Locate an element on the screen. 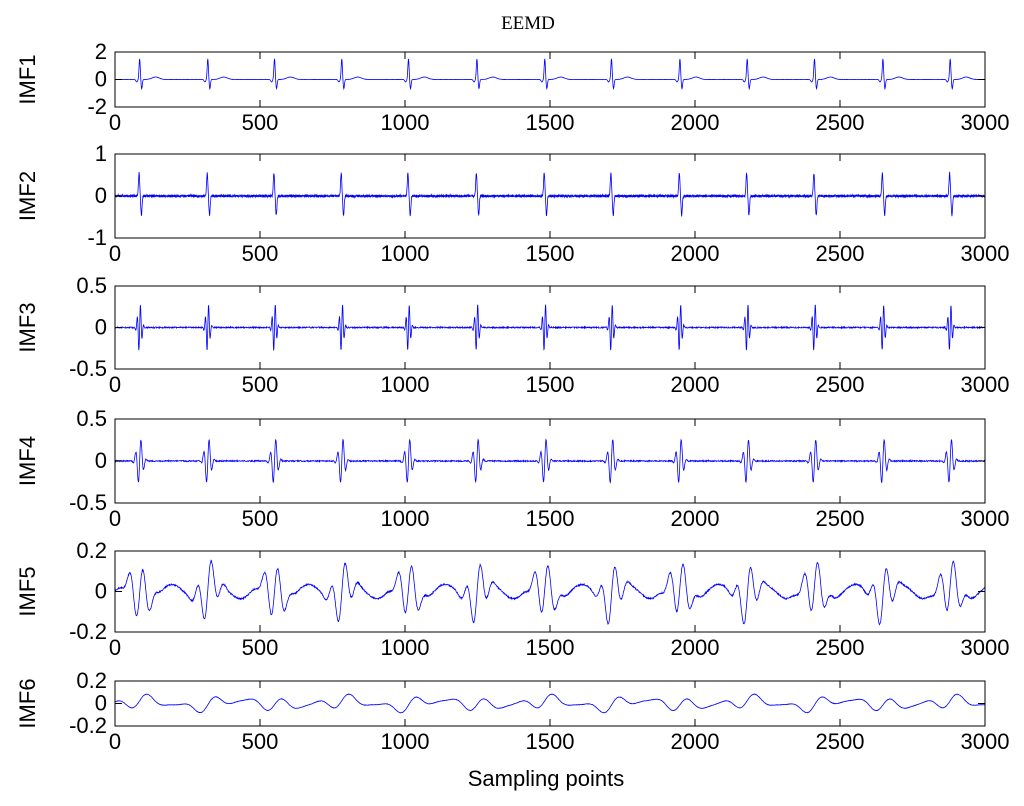 The width and height of the screenshot is (1024, 806). y-tick-label: 1 is located at coordinates (101, 153).